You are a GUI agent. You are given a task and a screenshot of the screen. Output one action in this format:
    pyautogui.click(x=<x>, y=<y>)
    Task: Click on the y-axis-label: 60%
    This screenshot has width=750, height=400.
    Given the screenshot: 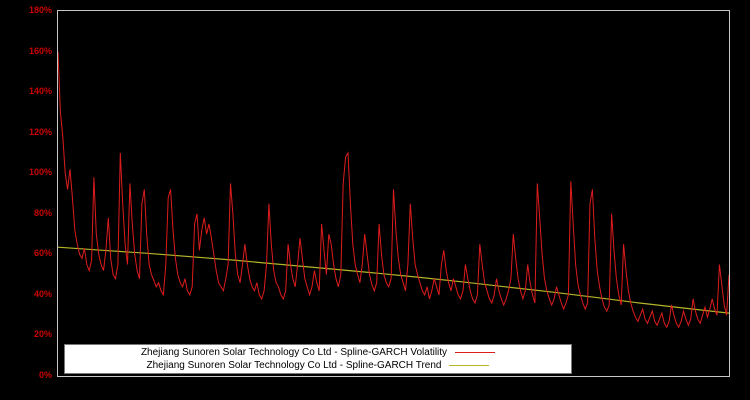 What is the action you would take?
    pyautogui.click(x=42, y=253)
    